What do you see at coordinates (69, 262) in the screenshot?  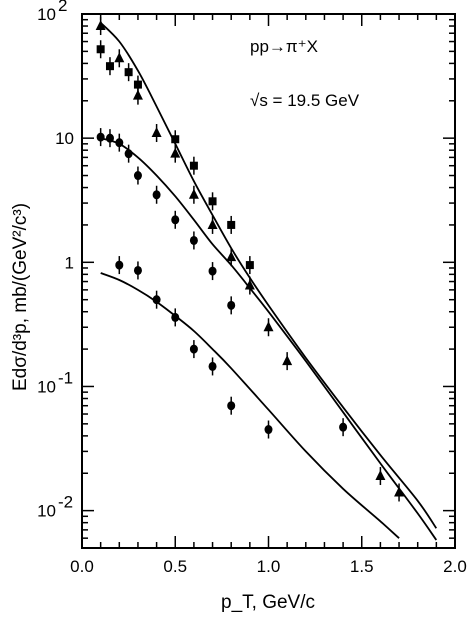 I see `y-tick-label: 1` at bounding box center [69, 262].